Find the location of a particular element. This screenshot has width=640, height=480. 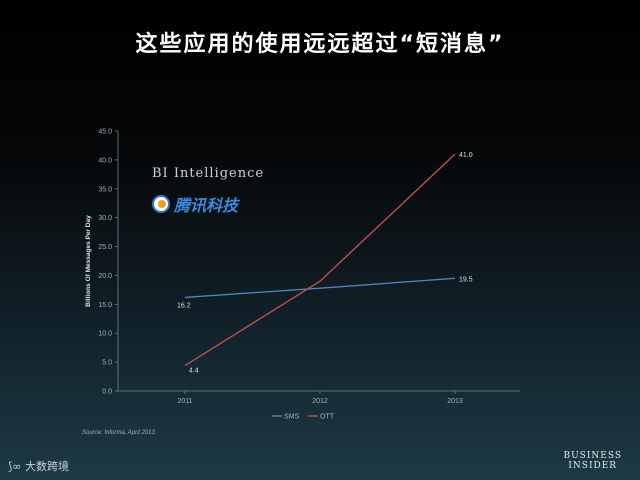

y-tick-label: 25.0 is located at coordinates (105, 247).